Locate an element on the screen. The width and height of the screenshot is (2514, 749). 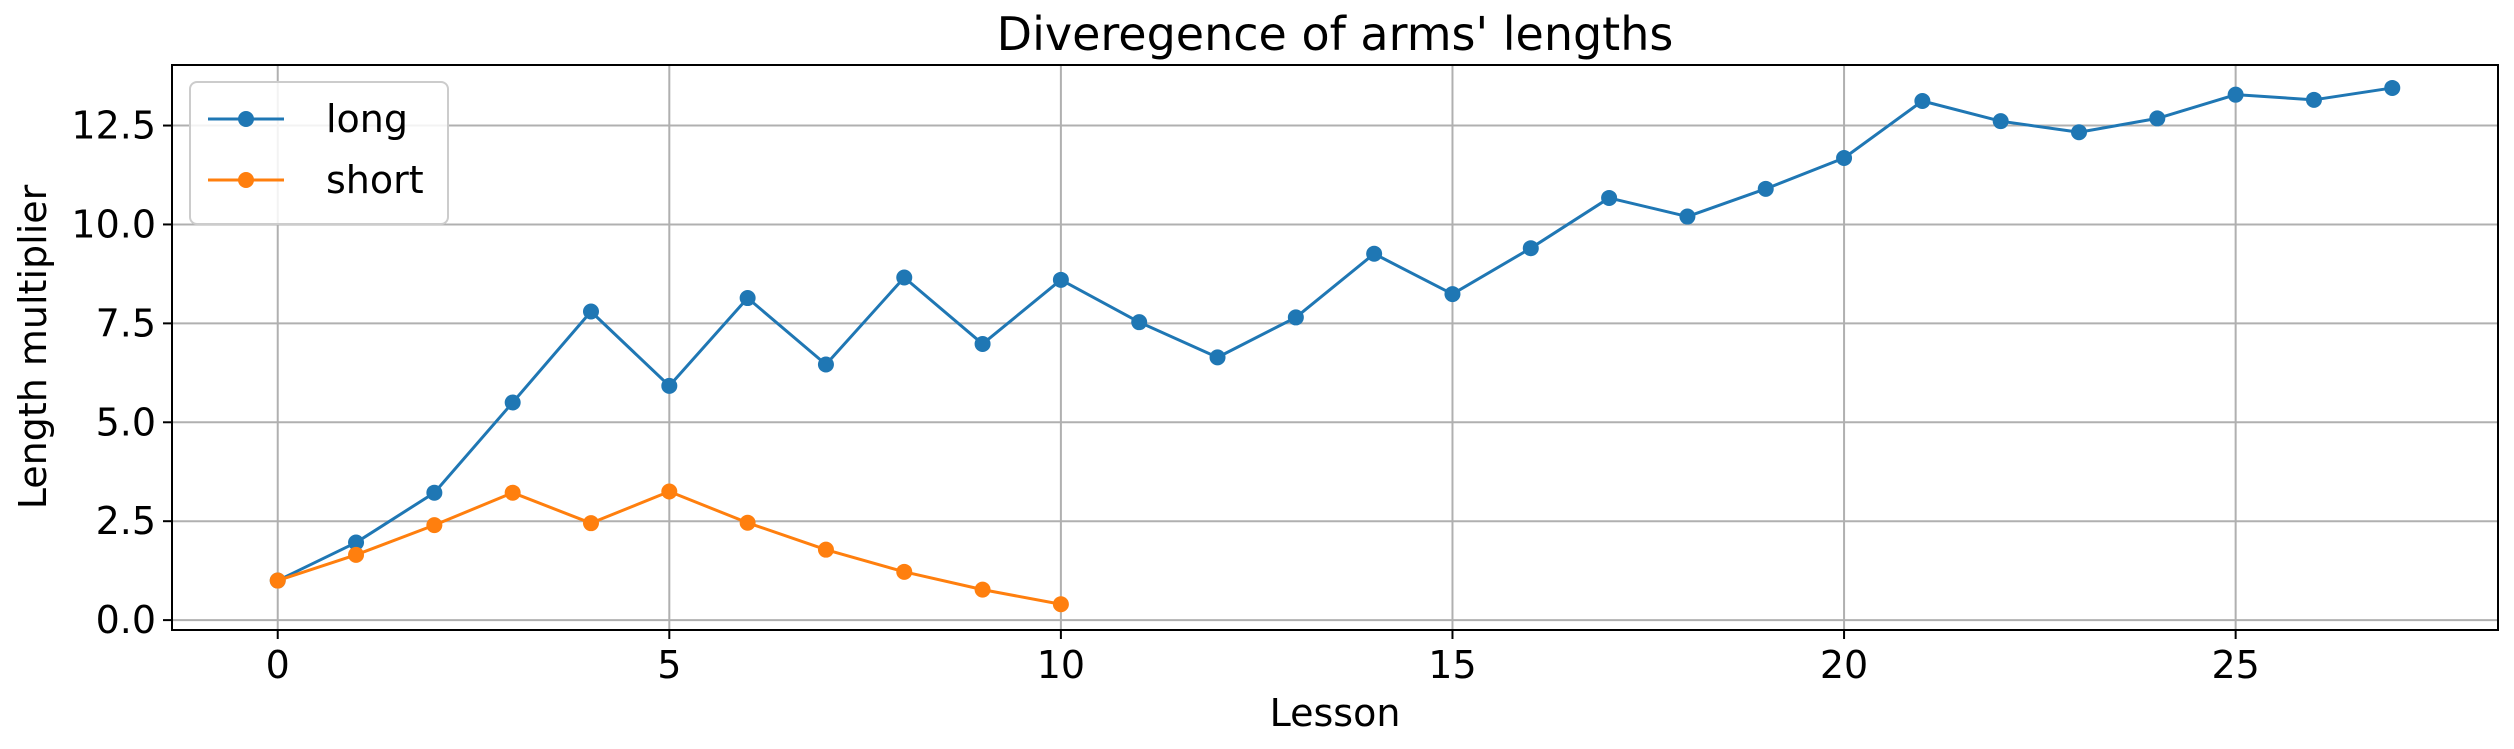
y-tick-label: 5.0 is located at coordinates (126, 422).